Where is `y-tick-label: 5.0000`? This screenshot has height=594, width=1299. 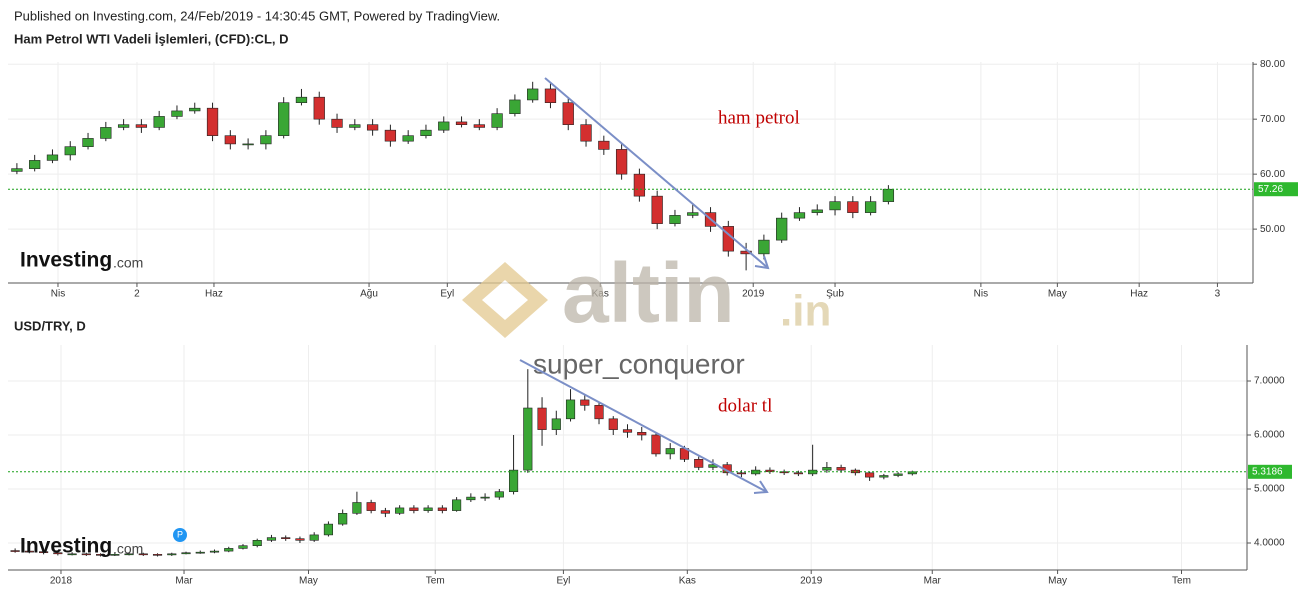 y-tick-label: 5.0000 is located at coordinates (1269, 489).